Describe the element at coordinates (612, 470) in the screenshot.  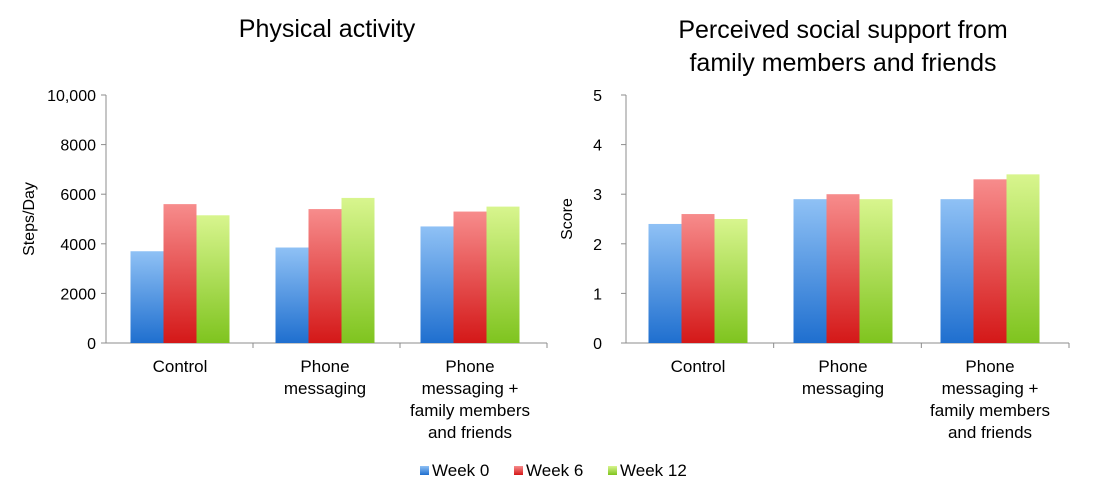
I see `legend-swatch-week12` at that location.